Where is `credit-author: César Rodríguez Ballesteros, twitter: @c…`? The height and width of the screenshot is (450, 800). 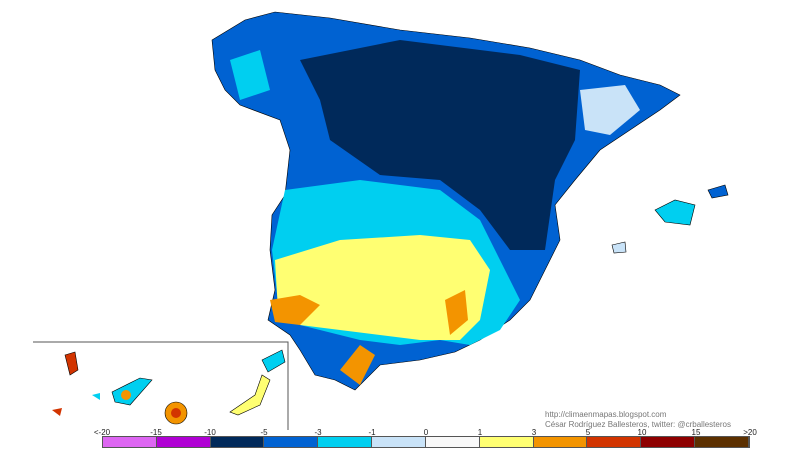 credit-author: César Rodríguez Ballesteros, twitter: @c… is located at coordinates (638, 424).